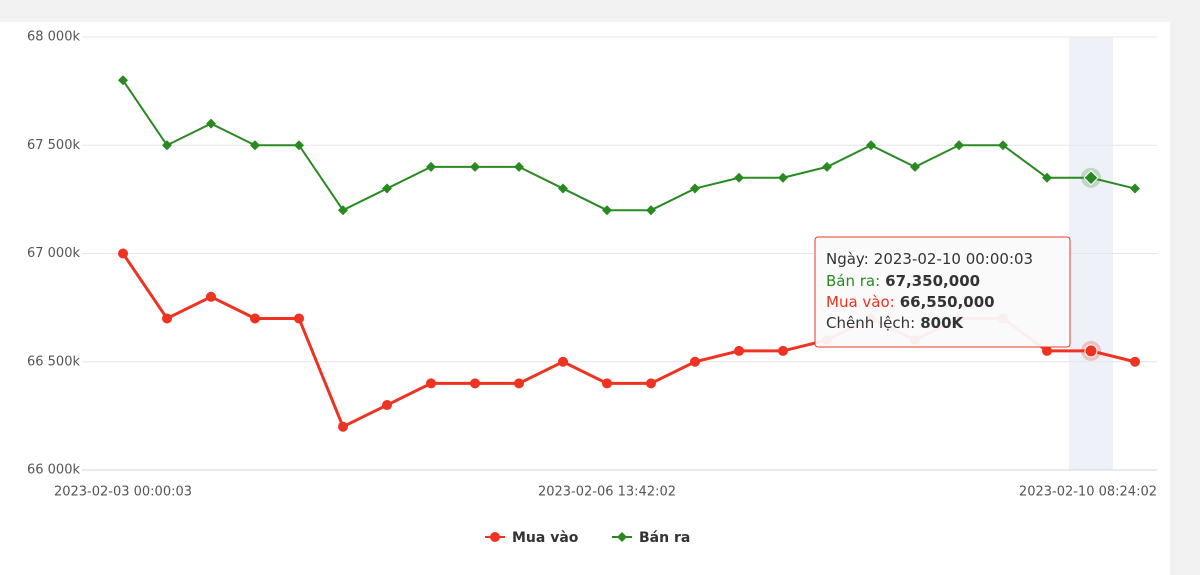  What do you see at coordinates (953, 259) in the screenshot?
I see `tooltip-date: 2023-02-10 00:00:03` at bounding box center [953, 259].